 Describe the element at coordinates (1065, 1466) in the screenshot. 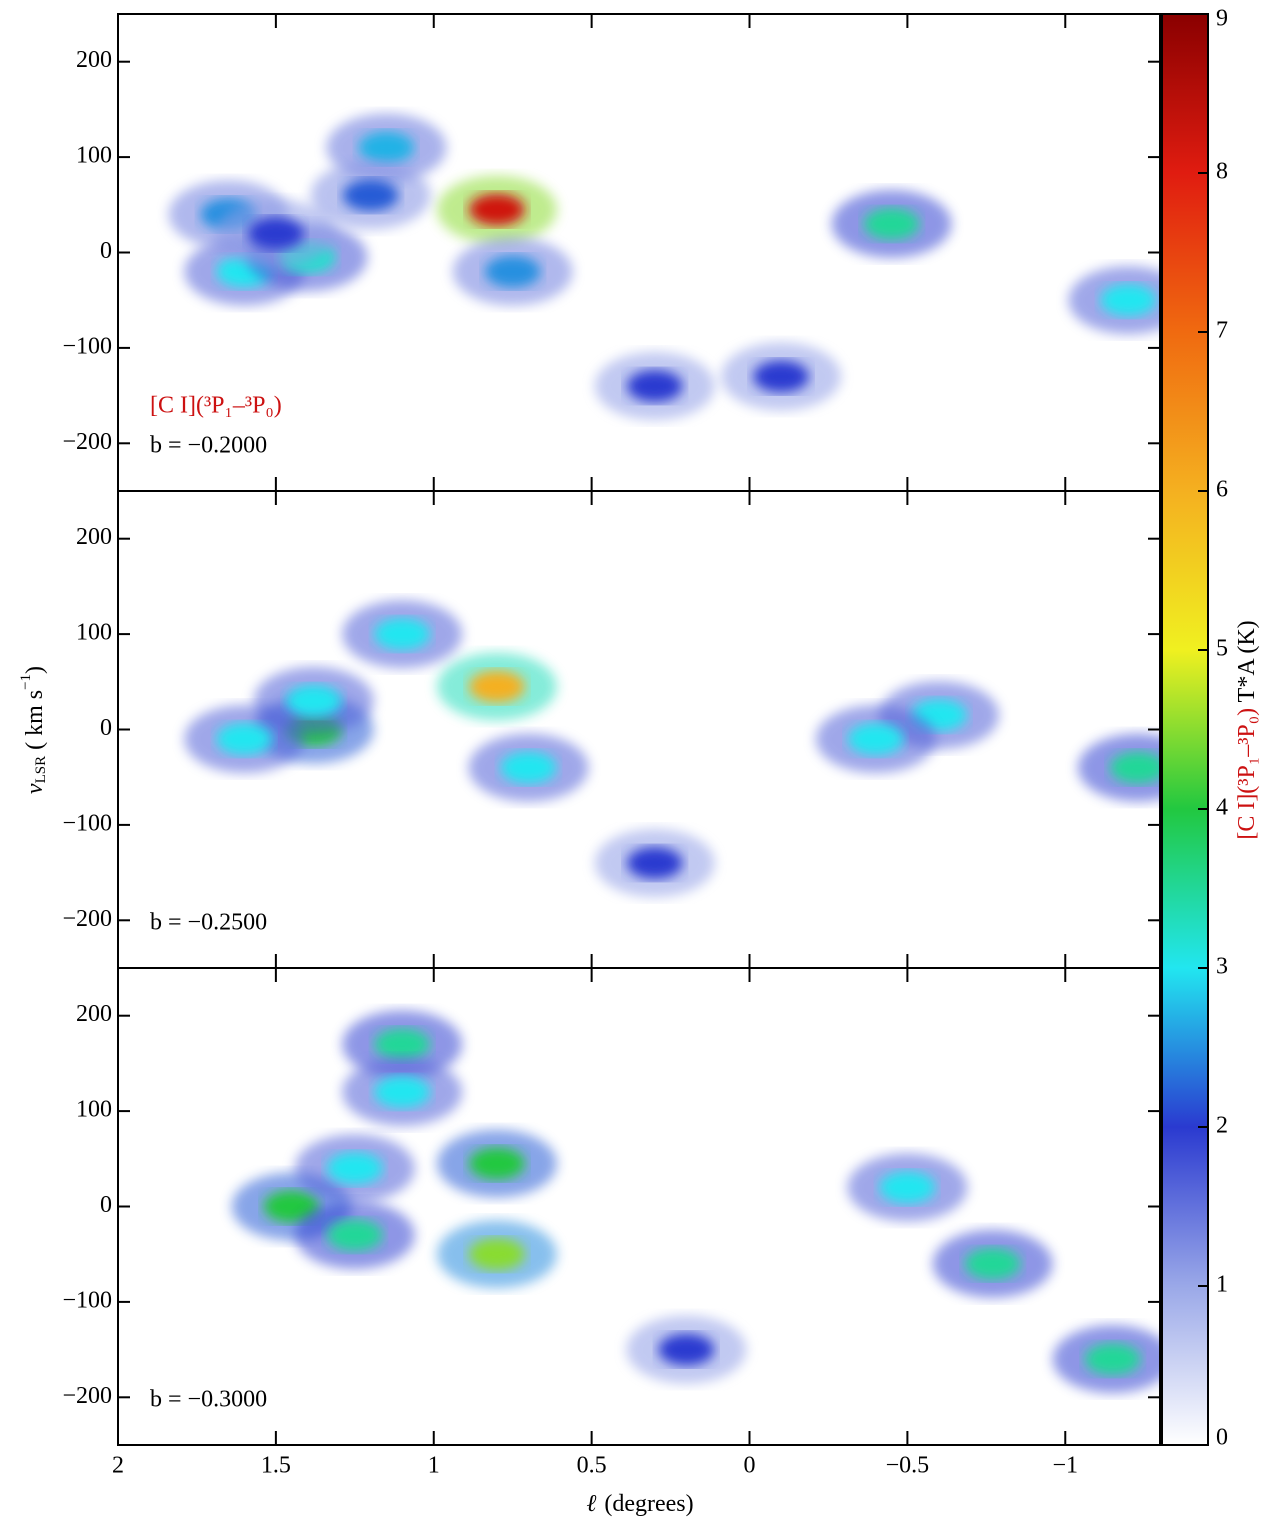

I see `x-tick-label: −1` at that location.